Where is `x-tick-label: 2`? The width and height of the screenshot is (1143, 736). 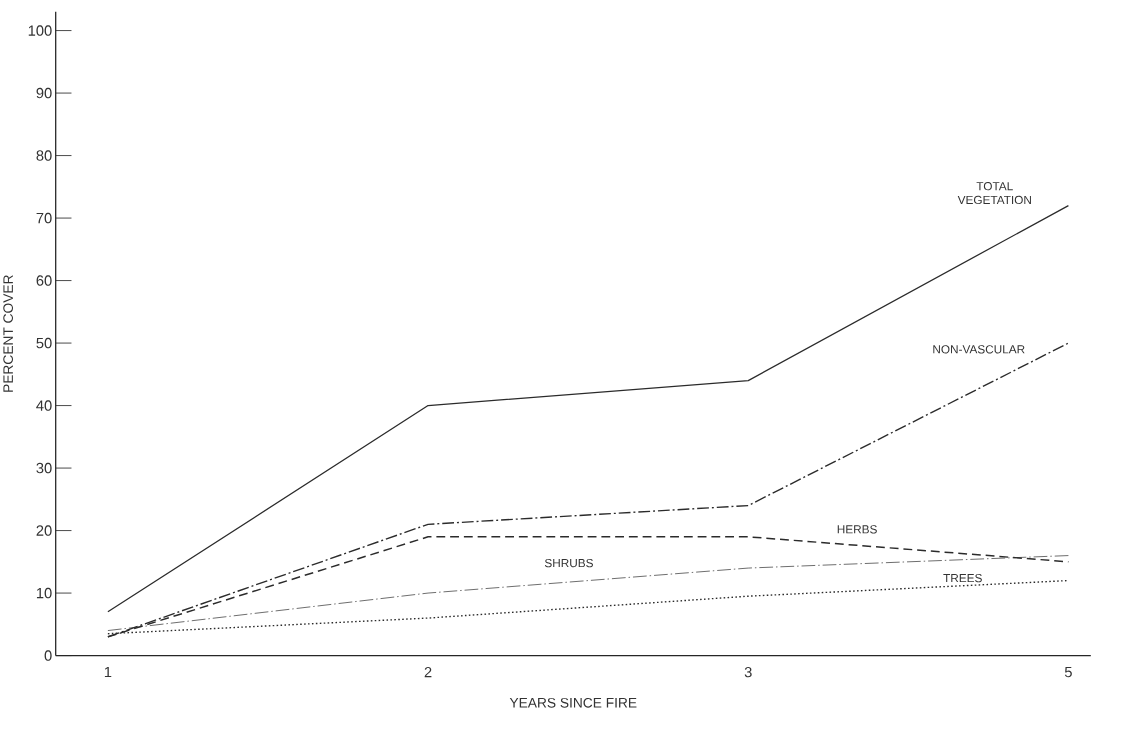
x-tick-label: 2 is located at coordinates (428, 672).